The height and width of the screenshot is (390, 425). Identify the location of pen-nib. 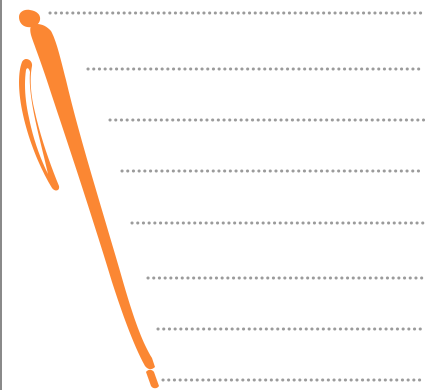
(152, 379).